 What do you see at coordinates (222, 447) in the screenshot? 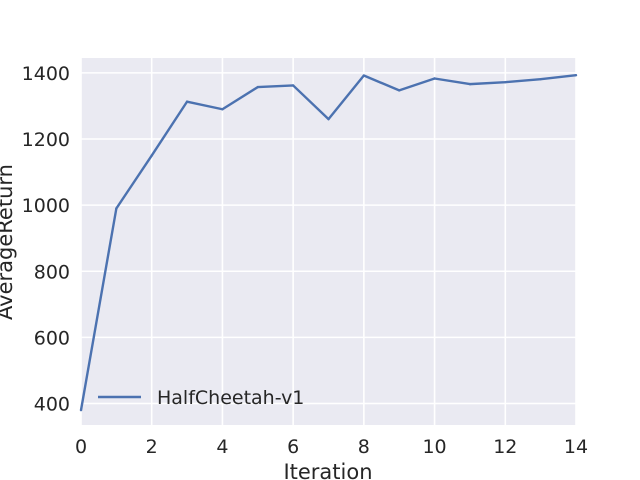
I see `x-tick-label: 4` at bounding box center [222, 447].